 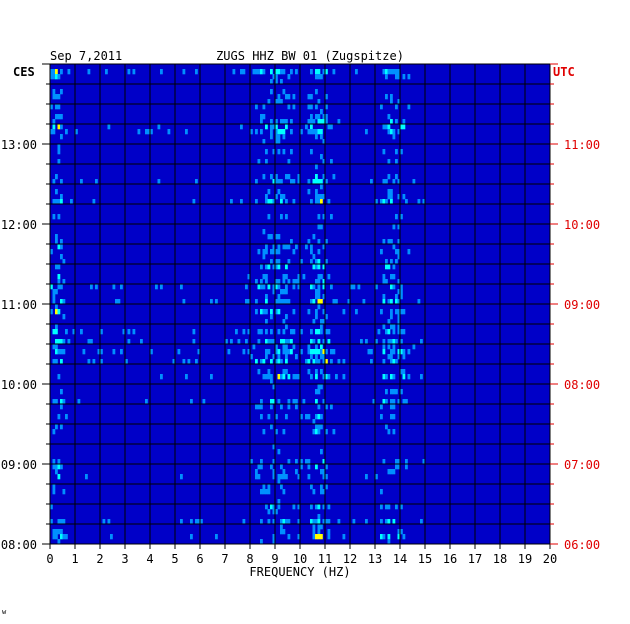 I want to click on left-tick-label: 12:00, so click(x=19, y=225).